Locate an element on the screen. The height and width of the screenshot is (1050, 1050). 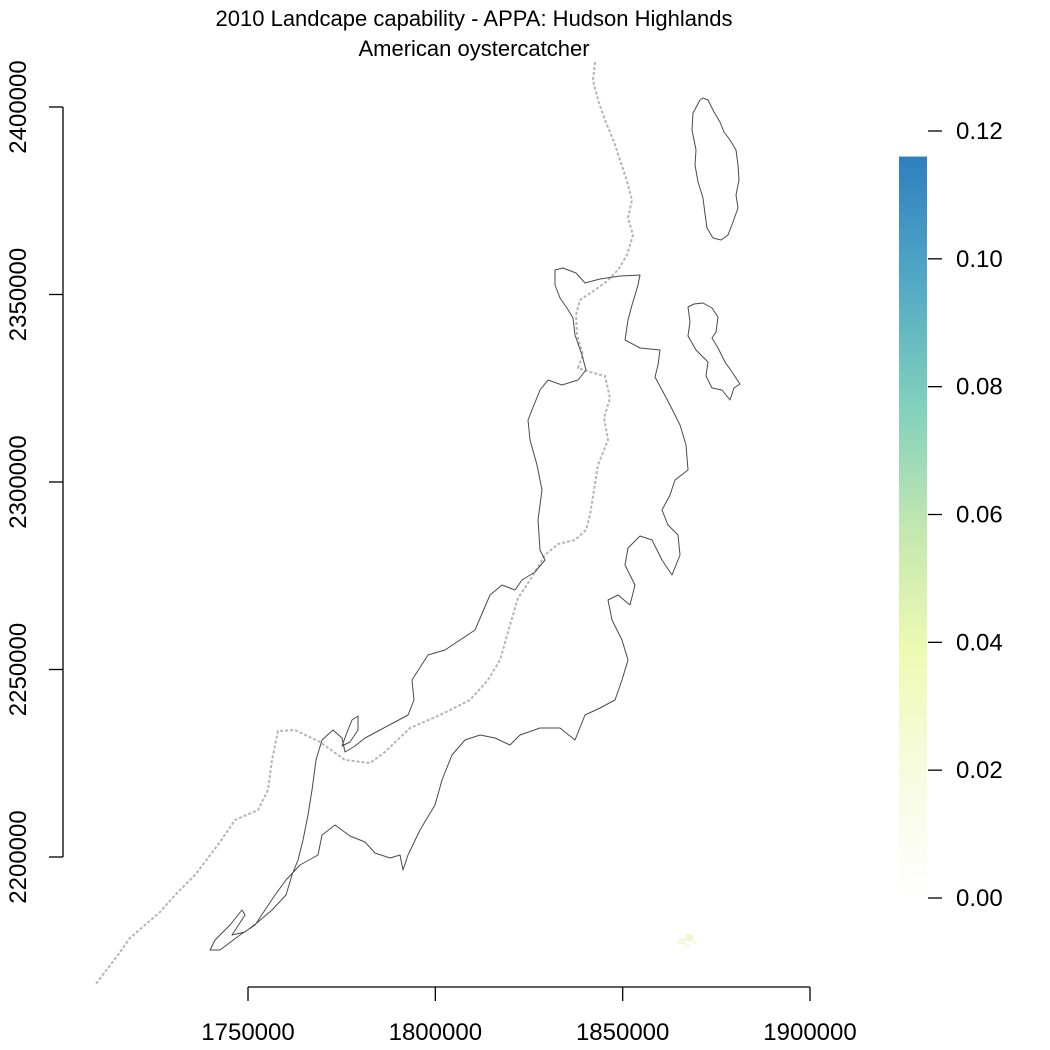
legend-tick-label: 0.10 is located at coordinates (979, 259).